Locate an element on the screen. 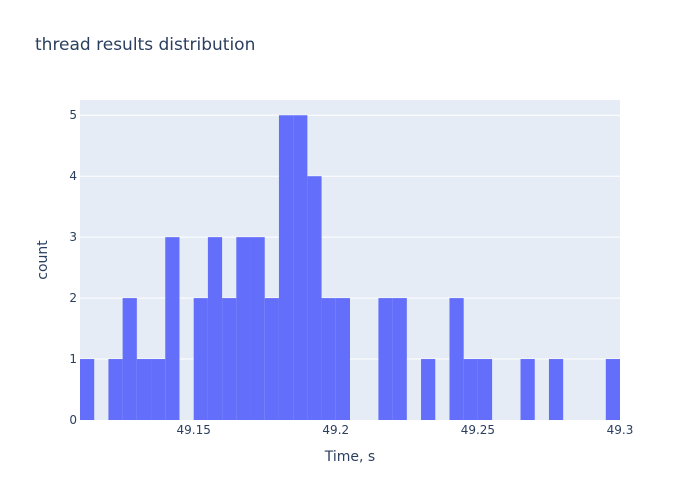 This screenshot has width=700, height=500. x-tick-label: 49.2 is located at coordinates (335, 430).